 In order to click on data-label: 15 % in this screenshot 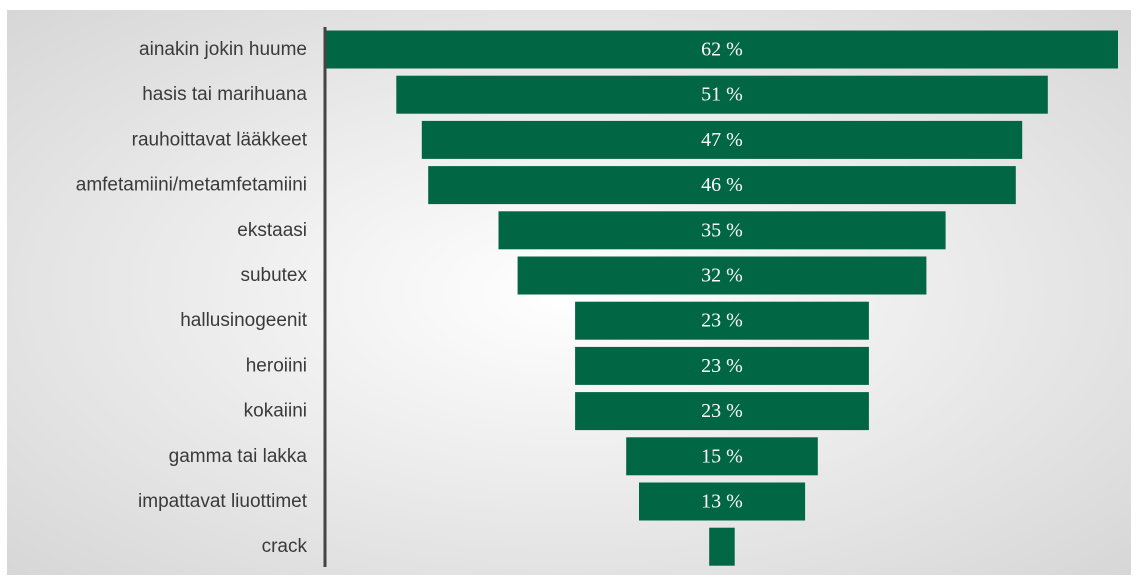, I will do `click(722, 456)`.